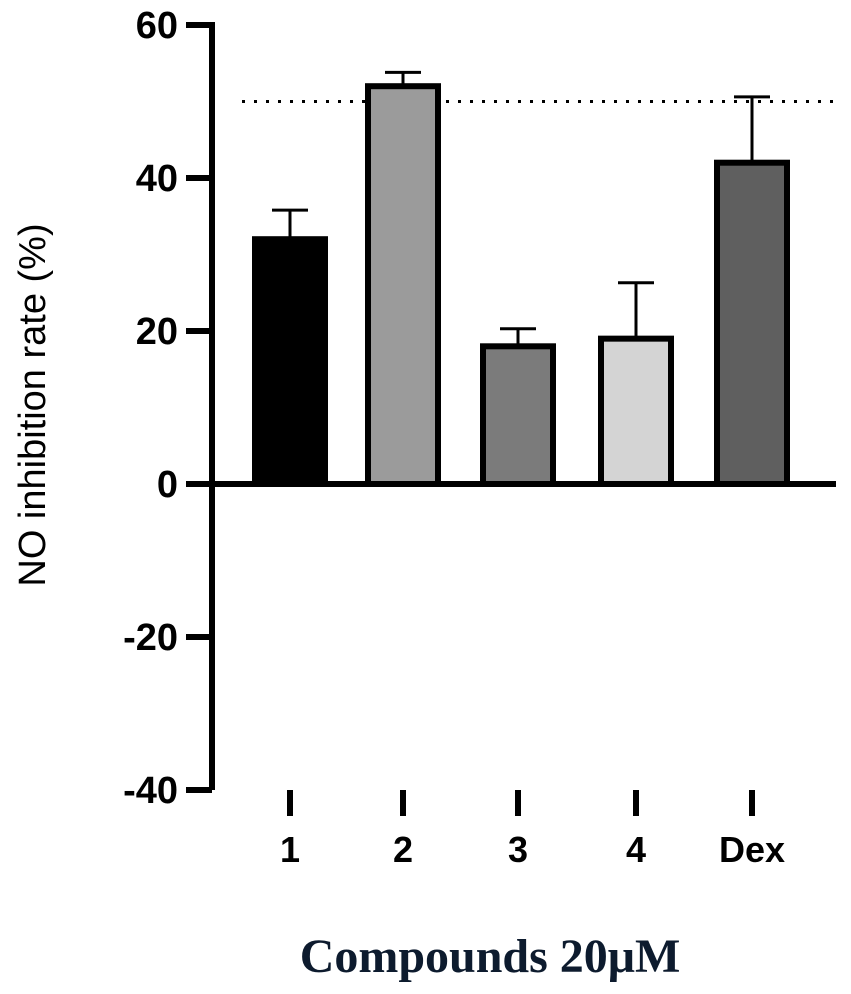  Describe the element at coordinates (752, 130) in the screenshot. I see `error-bar-dex` at that location.